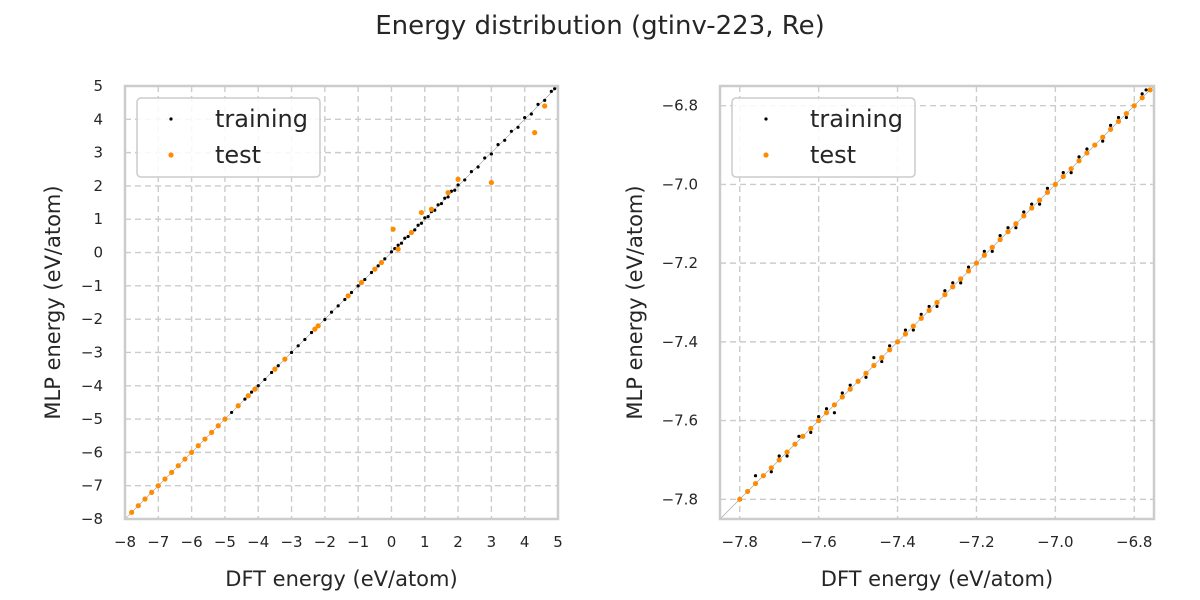 This screenshot has height=600, width=1200. What do you see at coordinates (261, 119) in the screenshot?
I see `legend-training-label: training` at bounding box center [261, 119].